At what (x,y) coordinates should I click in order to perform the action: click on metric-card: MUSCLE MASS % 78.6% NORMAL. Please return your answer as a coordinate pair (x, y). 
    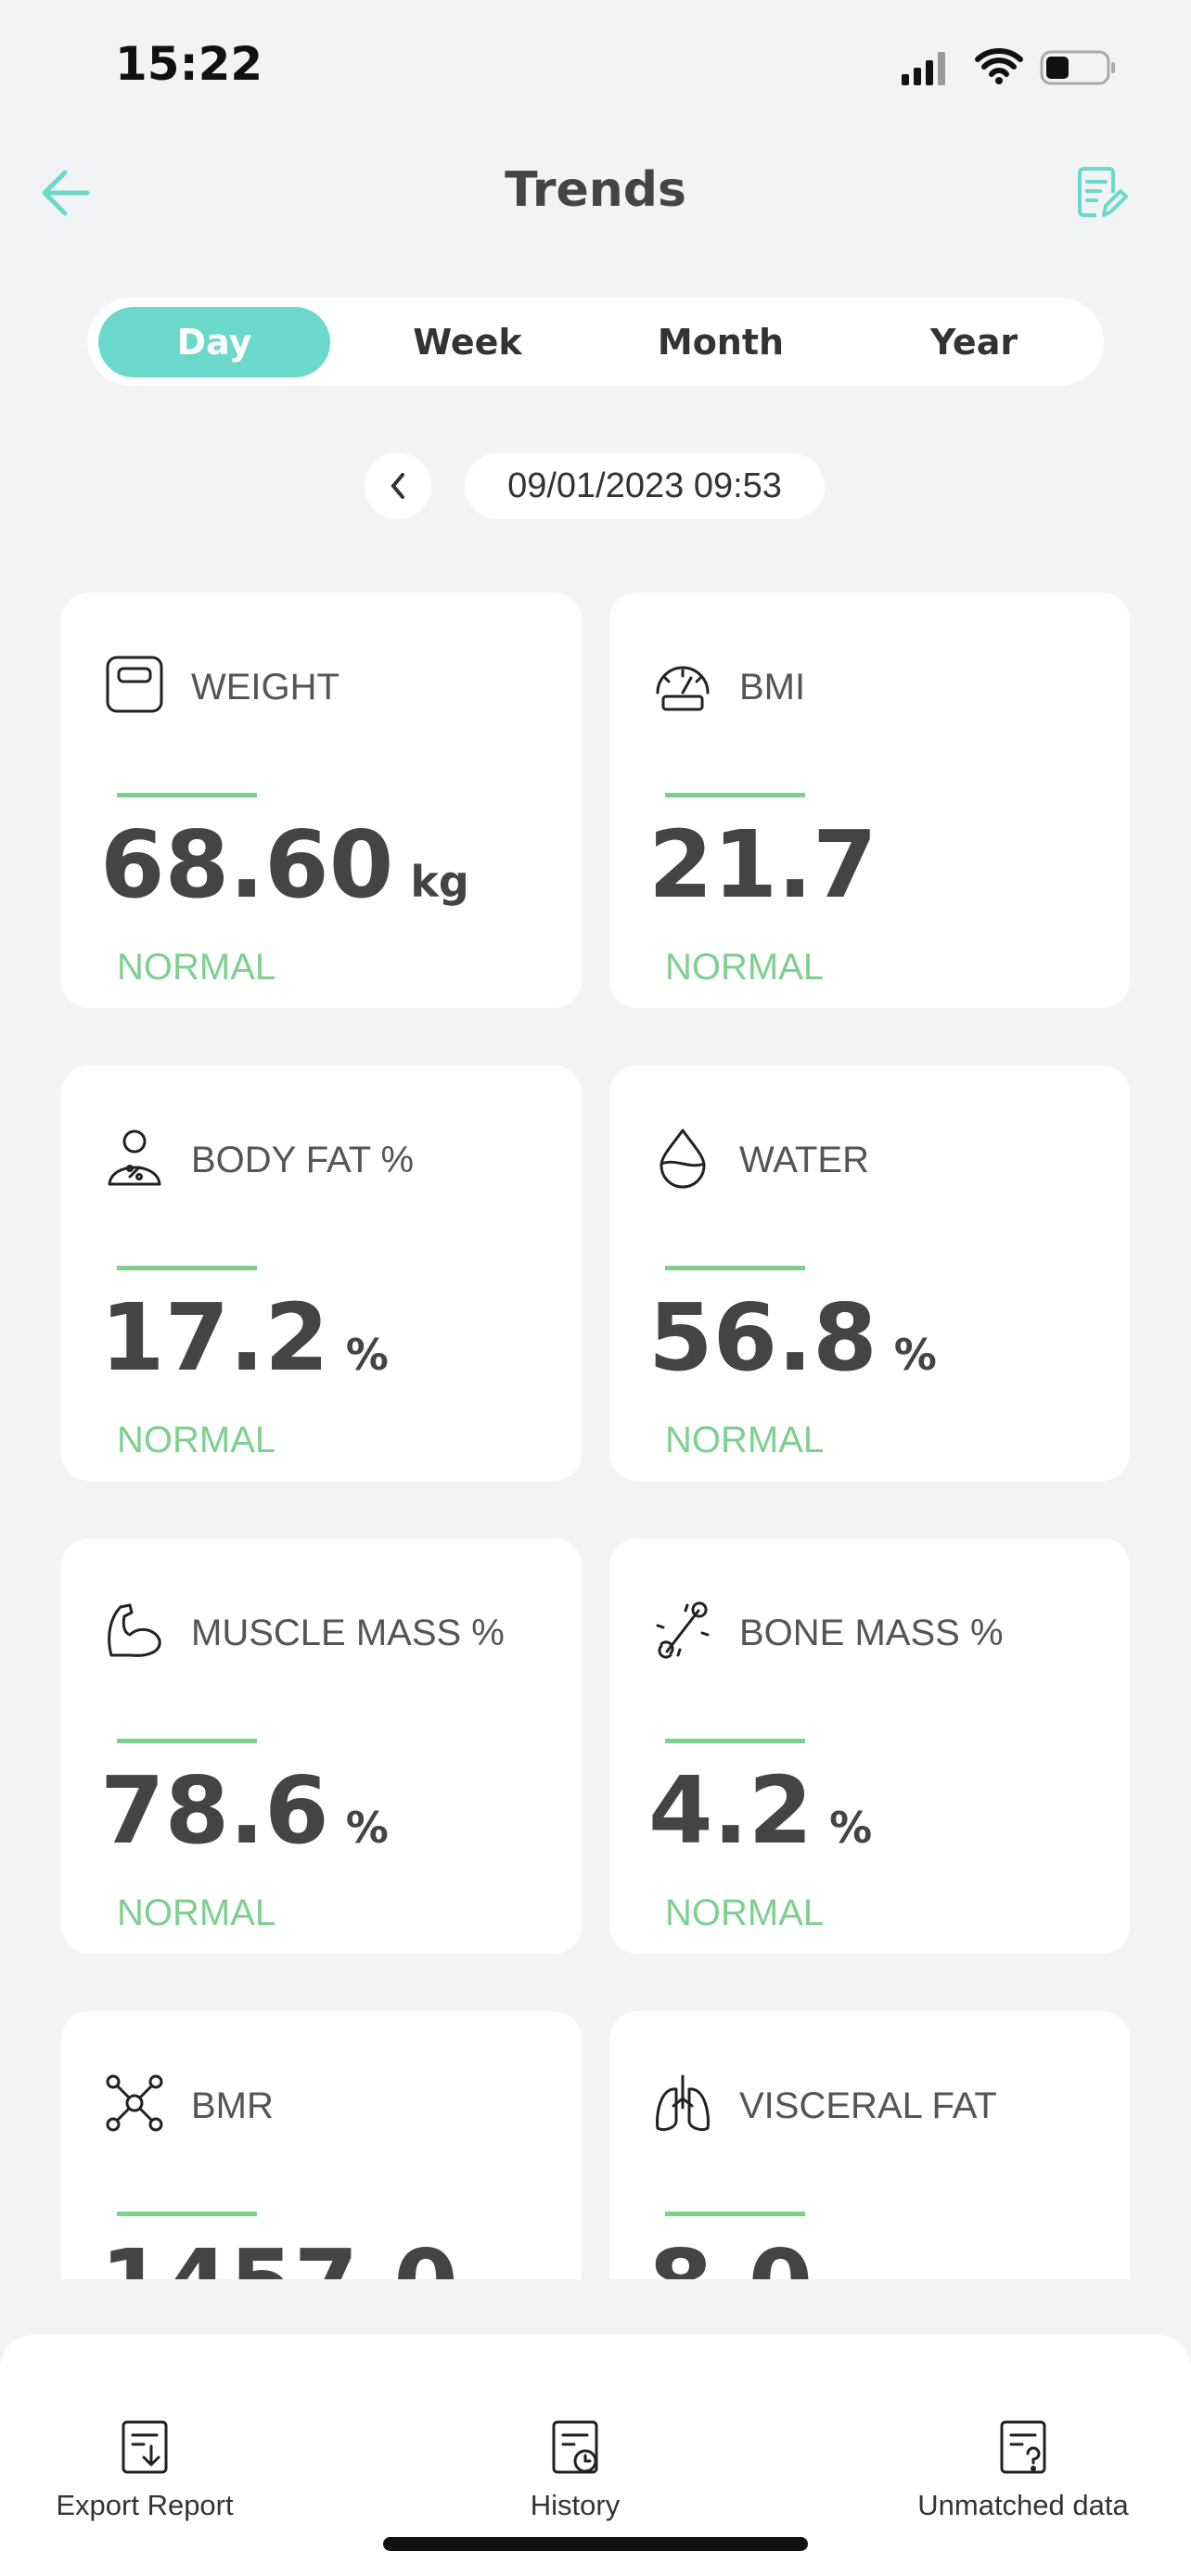
    Looking at the image, I should click on (321, 1746).